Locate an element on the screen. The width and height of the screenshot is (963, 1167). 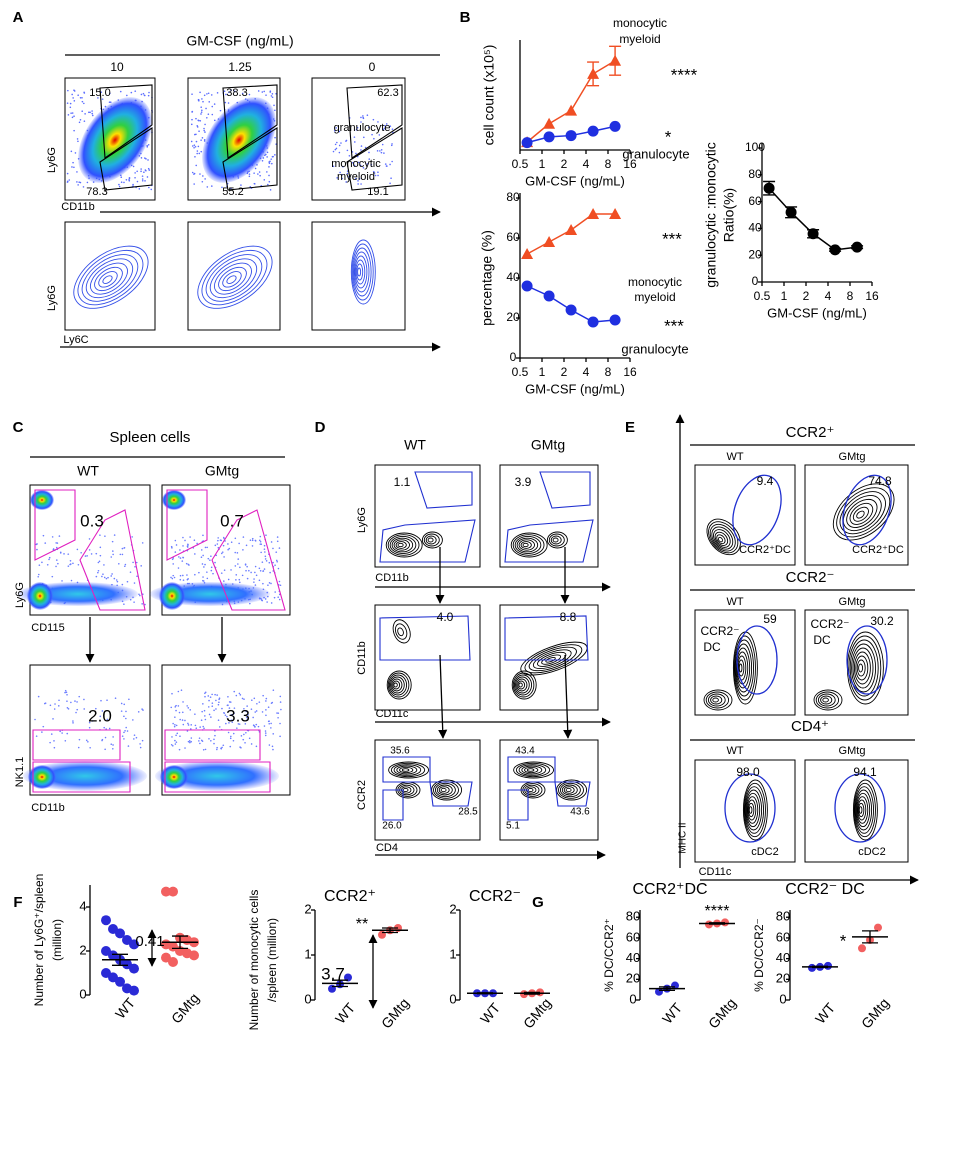
panel-text: CD4⁺ is located at coordinates (810, 726).